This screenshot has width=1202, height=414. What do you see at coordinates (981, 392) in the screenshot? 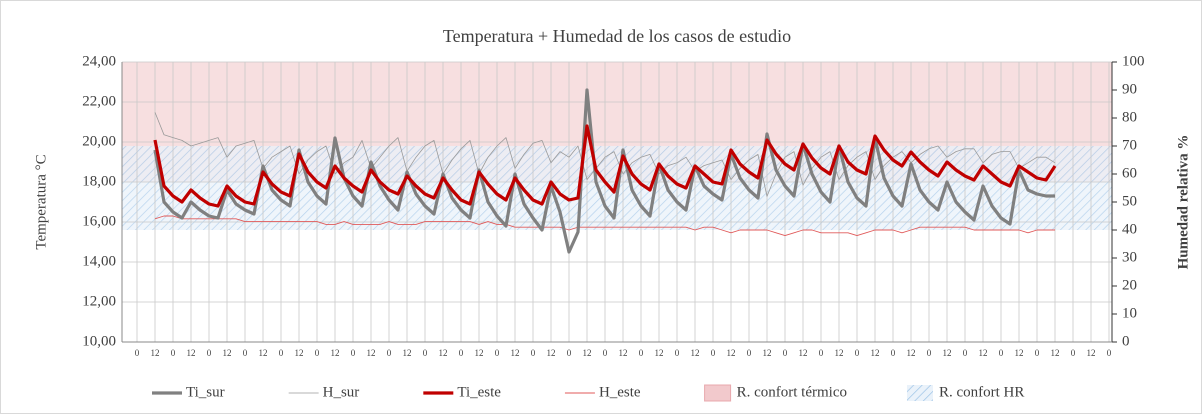
I see `legend-label: R. confort HR` at bounding box center [981, 392].